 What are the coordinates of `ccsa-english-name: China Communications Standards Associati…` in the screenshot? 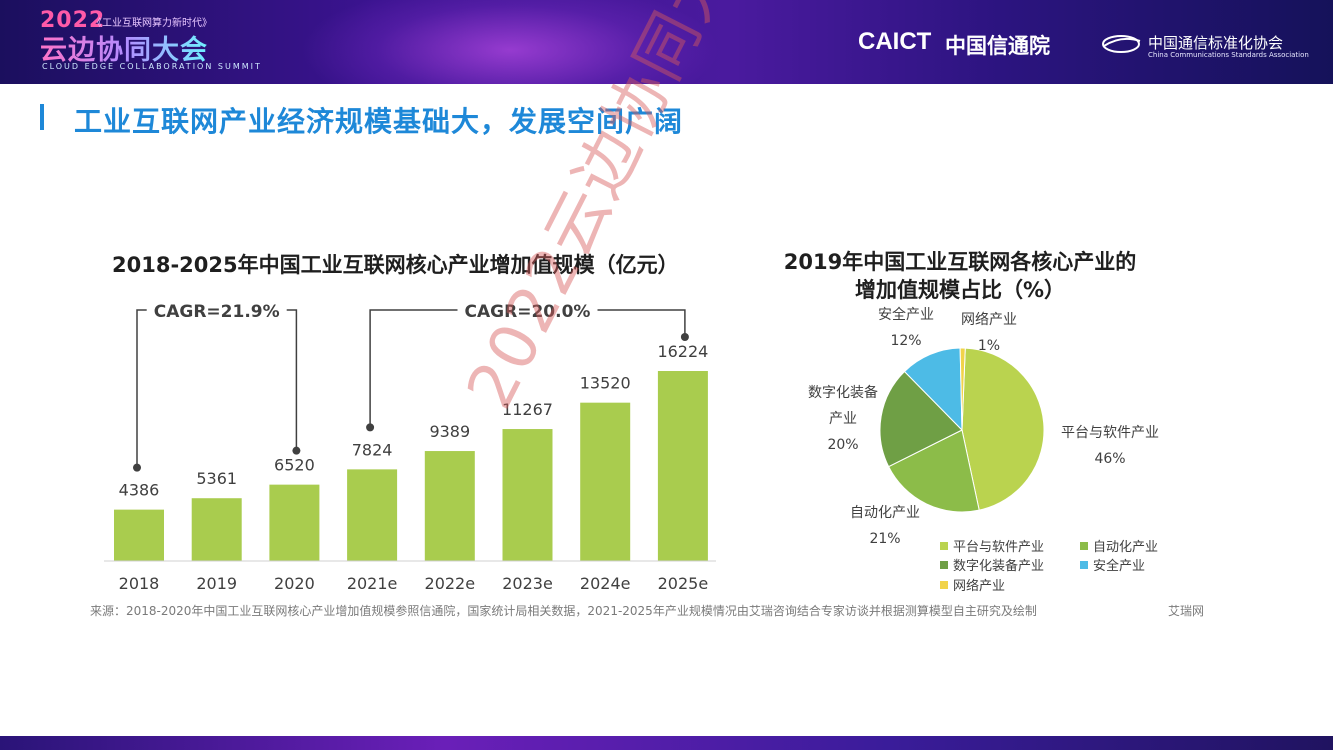 It's located at (1228, 55).